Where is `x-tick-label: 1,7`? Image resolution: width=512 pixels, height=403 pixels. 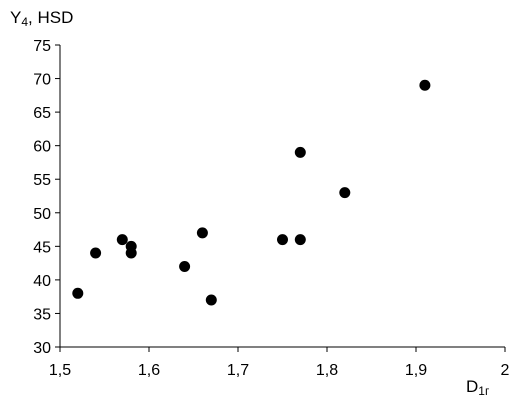 x-tick-label: 1,7 is located at coordinates (238, 370).